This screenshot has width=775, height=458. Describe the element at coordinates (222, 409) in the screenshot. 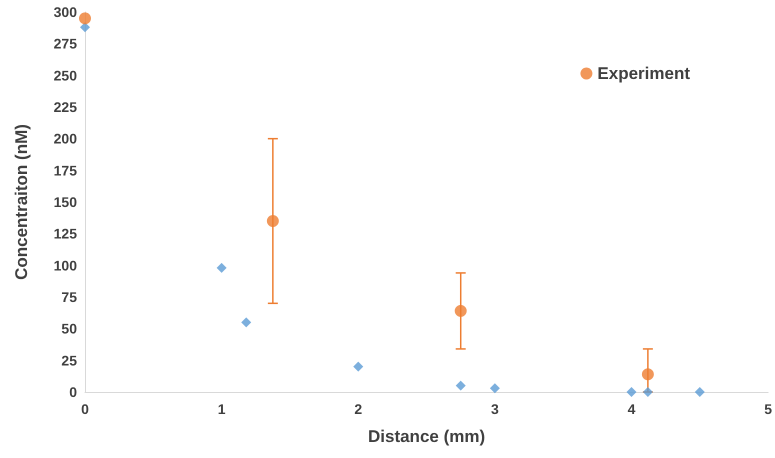

I see `x-tick-label: 1` at that location.